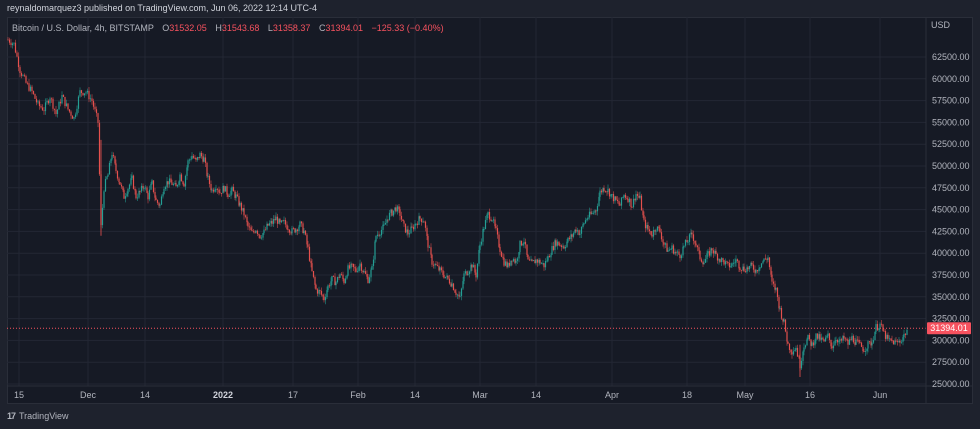 This screenshot has height=429, width=980. I want to click on price-tick: 50000.00, so click(951, 166).